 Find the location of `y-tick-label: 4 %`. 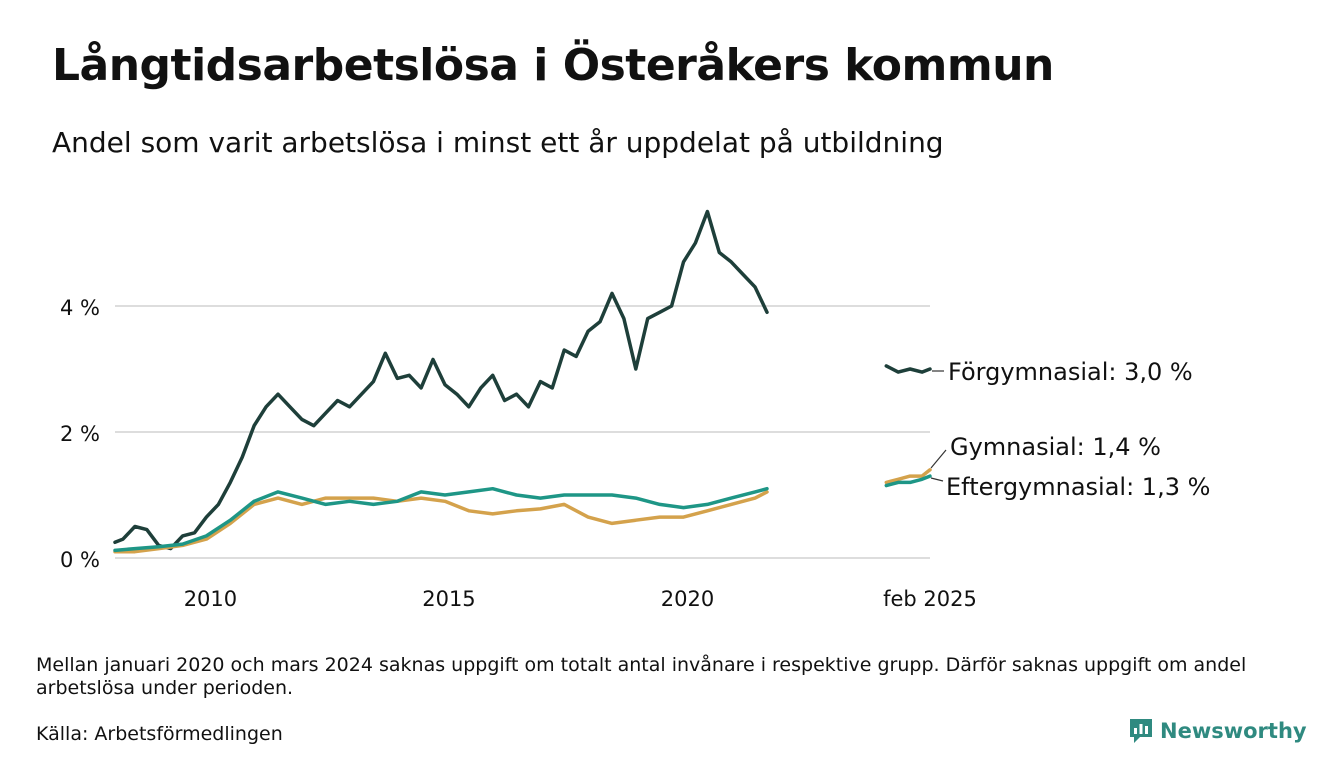

y-tick-label: 4 % is located at coordinates (80, 308).